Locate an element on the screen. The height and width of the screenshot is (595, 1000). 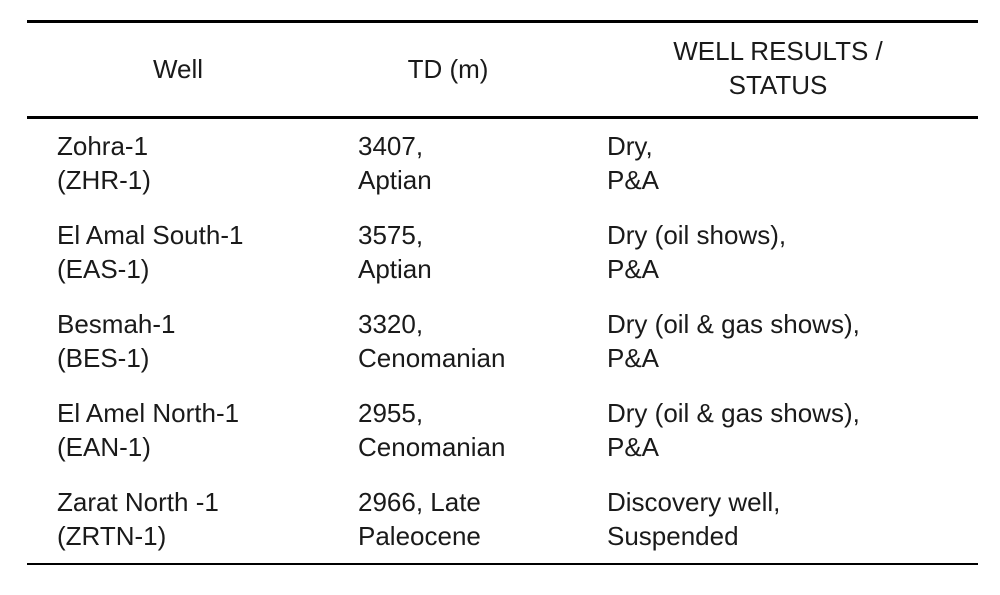
cell-line: El Amal South-1 is located at coordinates (150, 235).